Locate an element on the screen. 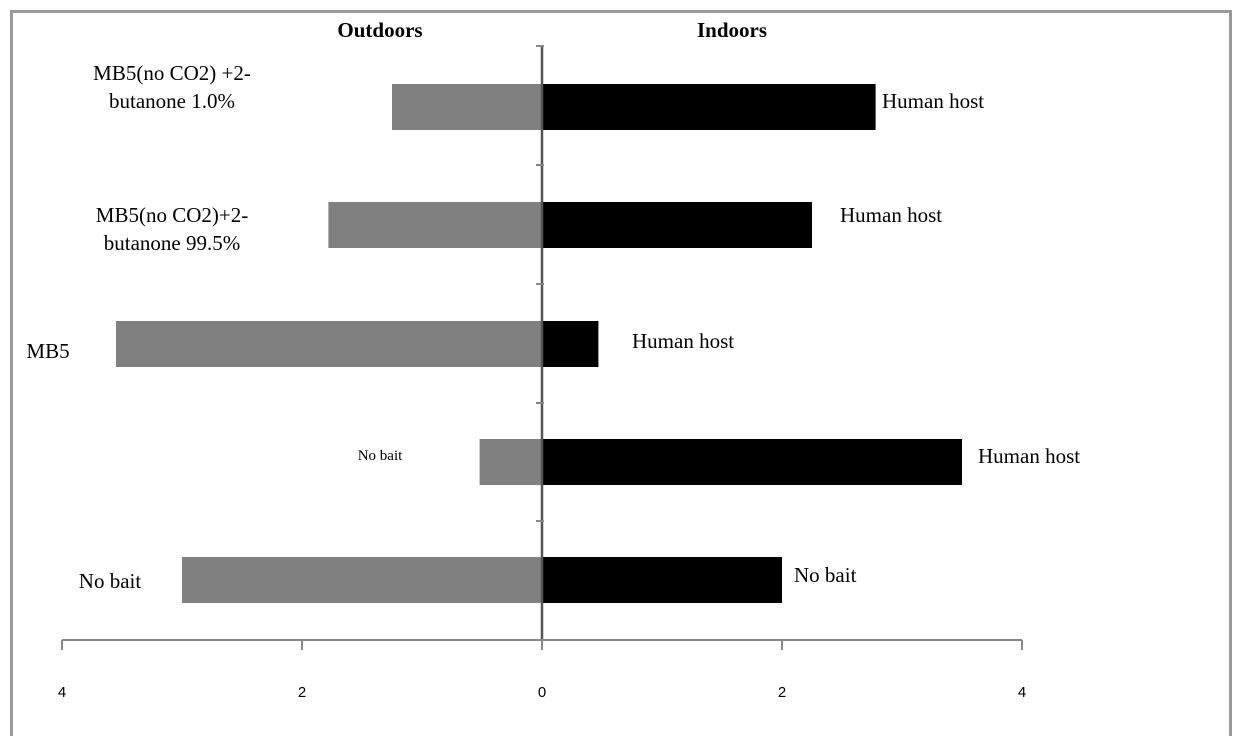  category-label-1-line-1: MB5(no CO2) +2- is located at coordinates (172, 73).